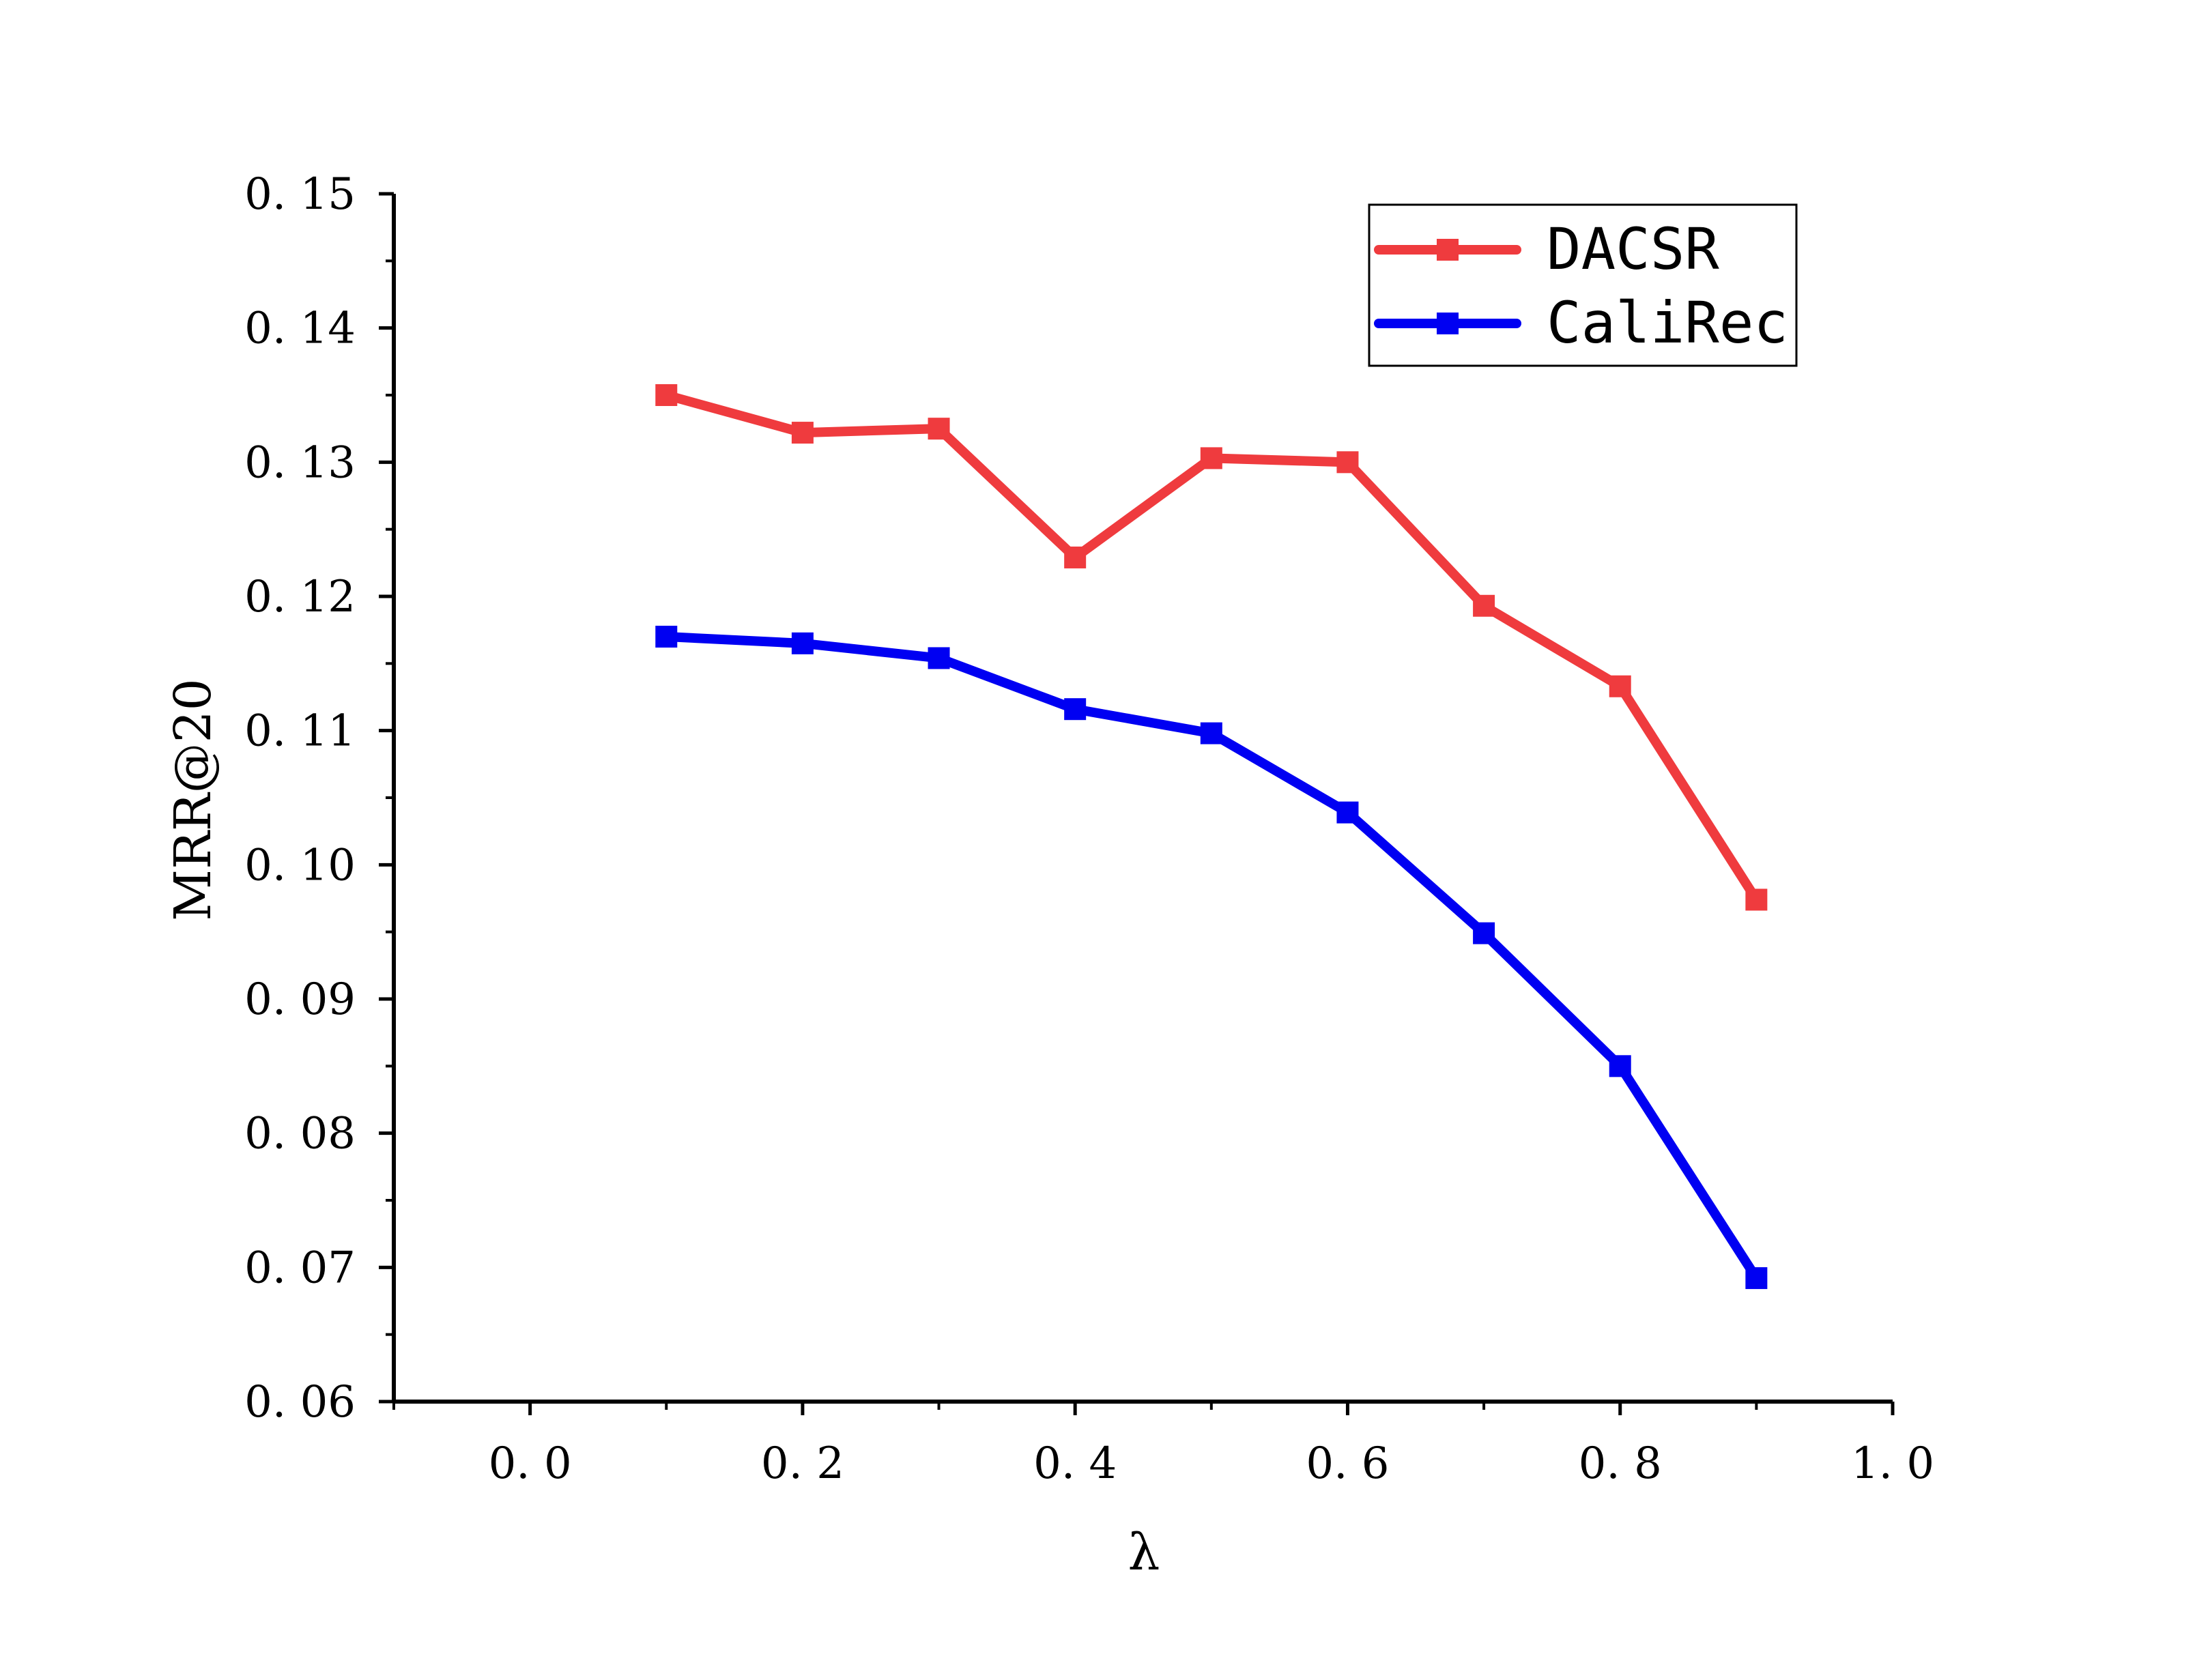  I want to click on x-tick-label: 0. 4, so click(1075, 1463).